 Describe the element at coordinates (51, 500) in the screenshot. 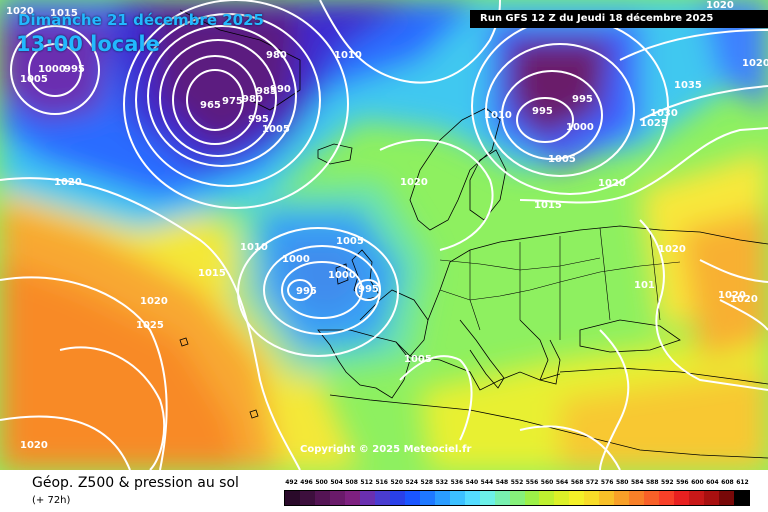

I see `legend-subtitle: (+ 72h)` at that location.